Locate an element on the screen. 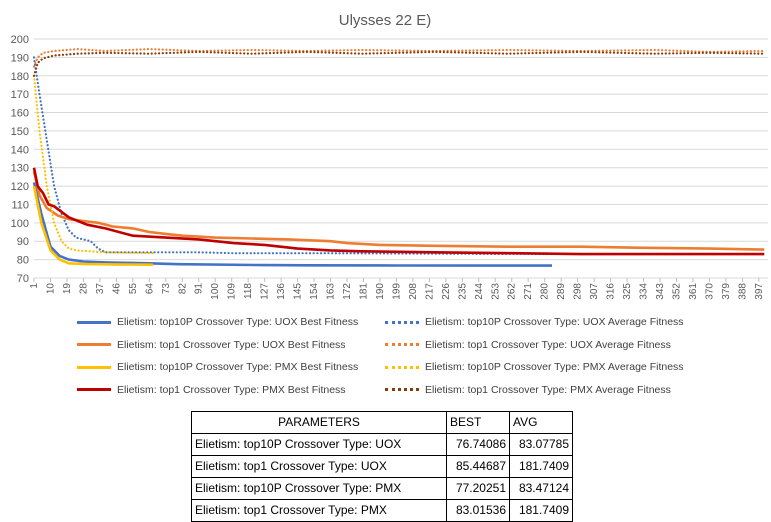 The height and width of the screenshot is (522, 771). table-cell-best: 76.74086 is located at coordinates (478, 444).